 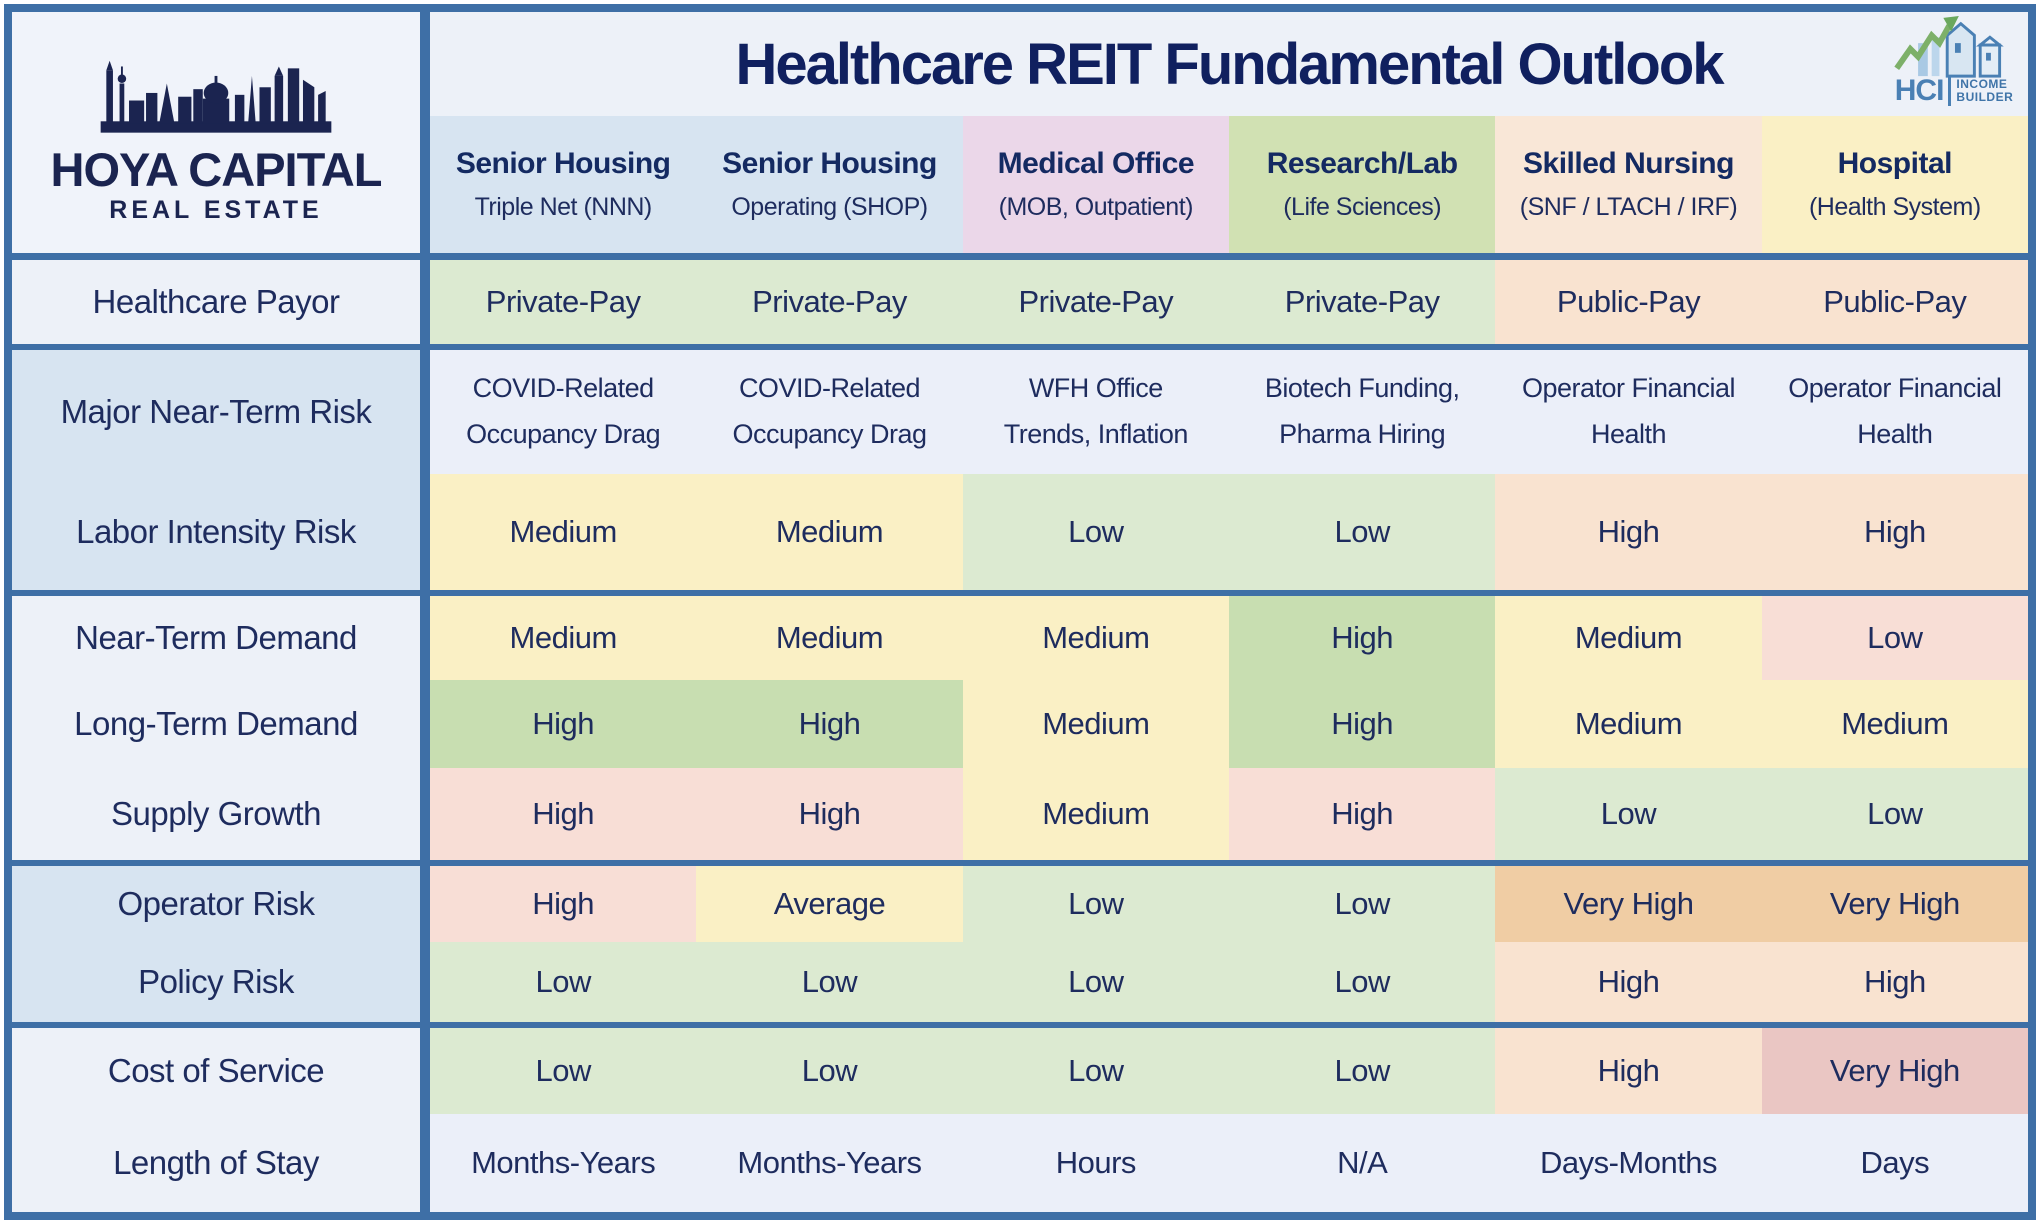 I want to click on column-subtitle: (SNF / LTACH / IRF), so click(x=1628, y=207).